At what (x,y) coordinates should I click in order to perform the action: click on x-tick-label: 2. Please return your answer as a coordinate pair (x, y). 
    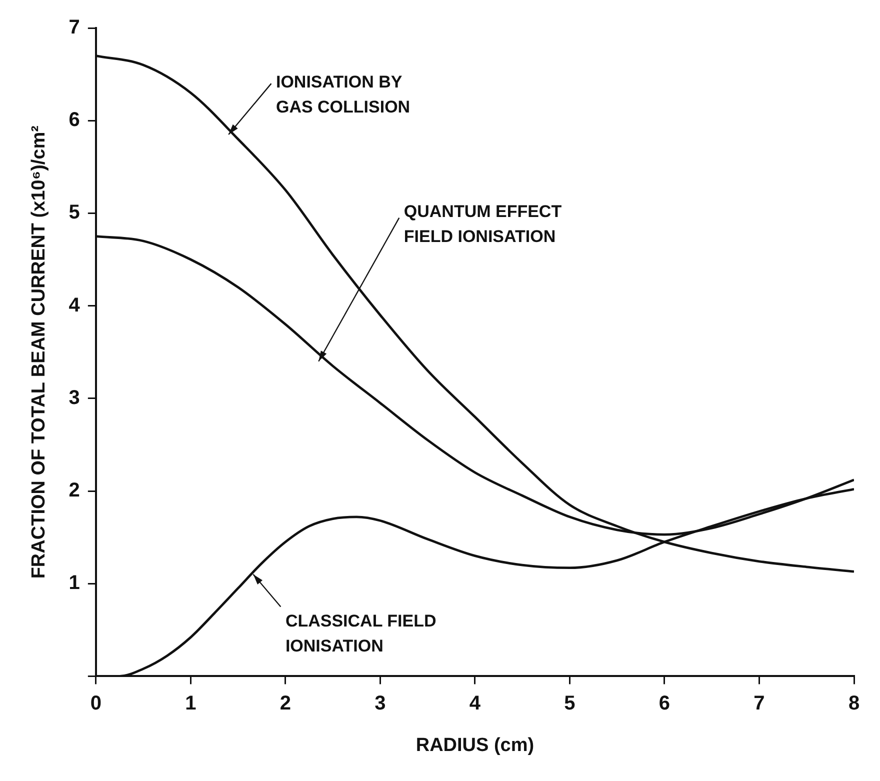
    Looking at the image, I should click on (286, 703).